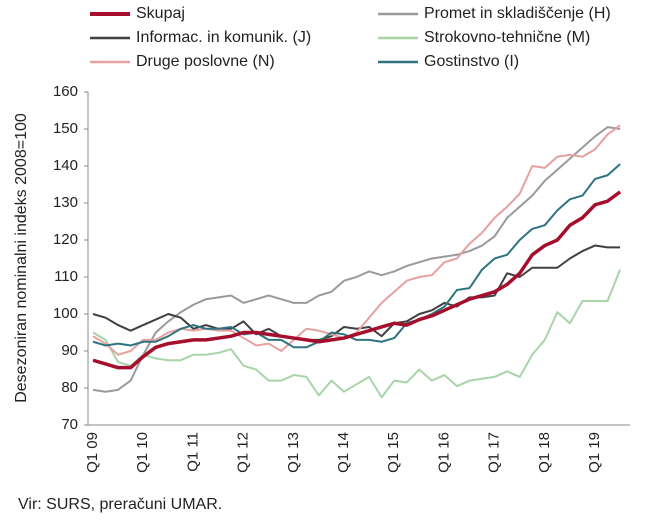  What do you see at coordinates (69, 387) in the screenshot?
I see `y-tick-label: 80` at bounding box center [69, 387].